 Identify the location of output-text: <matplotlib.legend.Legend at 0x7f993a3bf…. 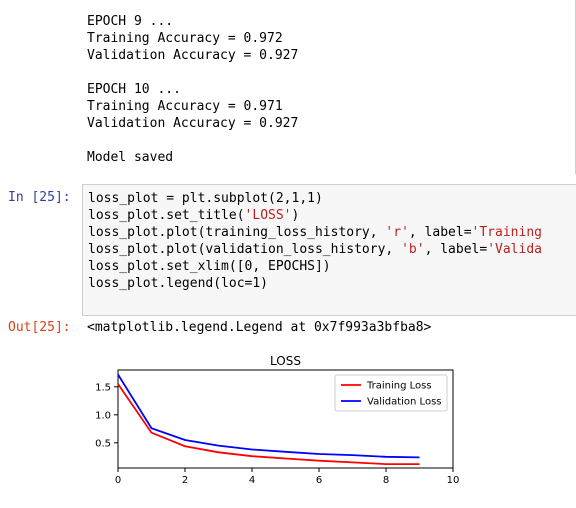
(259, 327).